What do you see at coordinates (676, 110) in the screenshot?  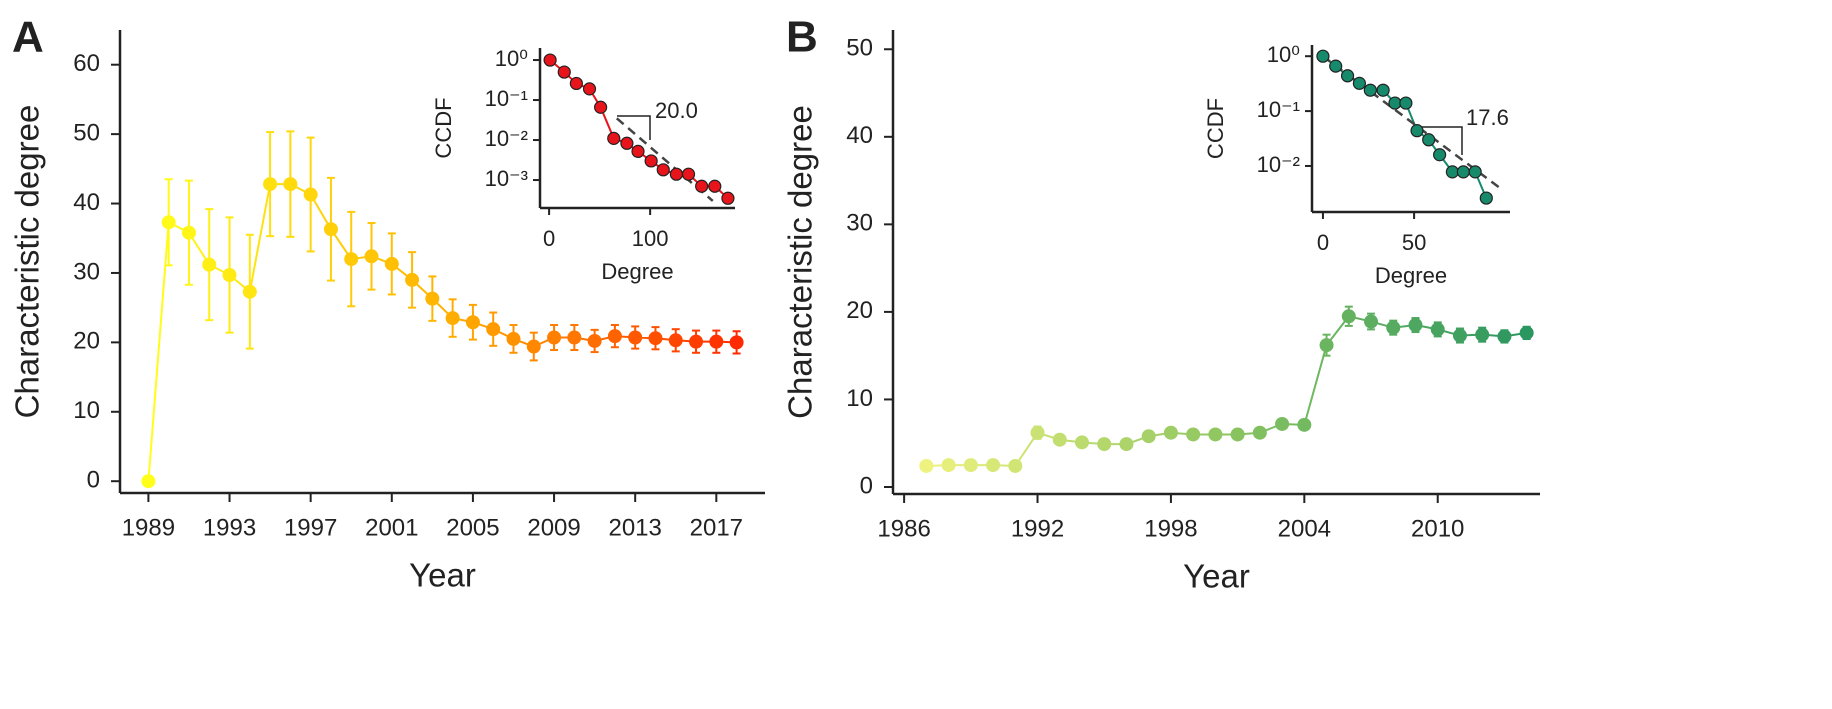 I see `slope-annotation: 20.0` at bounding box center [676, 110].